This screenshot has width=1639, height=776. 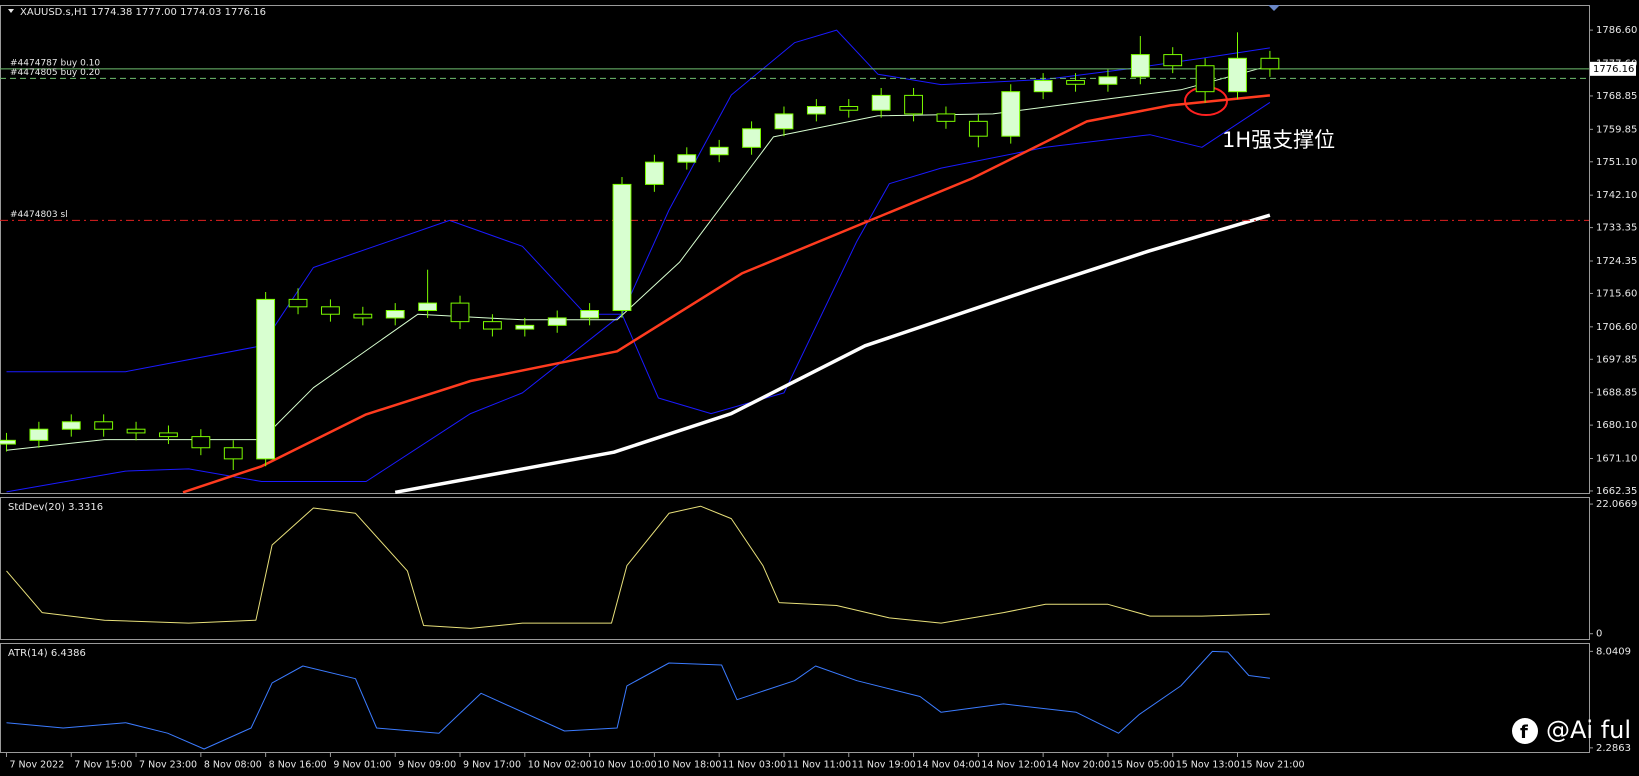 What do you see at coordinates (1616, 96) in the screenshot?
I see `y-tick-label: 1768.85` at bounding box center [1616, 96].